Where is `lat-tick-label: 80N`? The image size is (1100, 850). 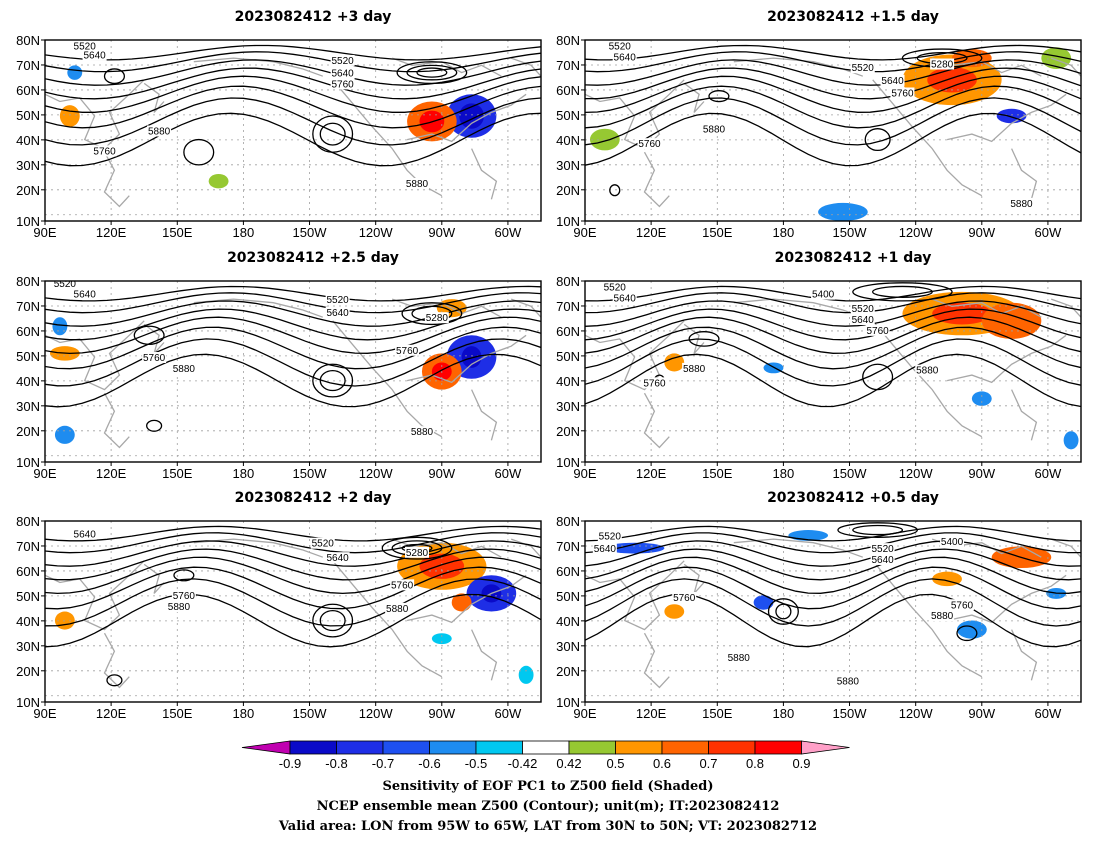
lat-tick-label: 80N is located at coordinates (568, 281).